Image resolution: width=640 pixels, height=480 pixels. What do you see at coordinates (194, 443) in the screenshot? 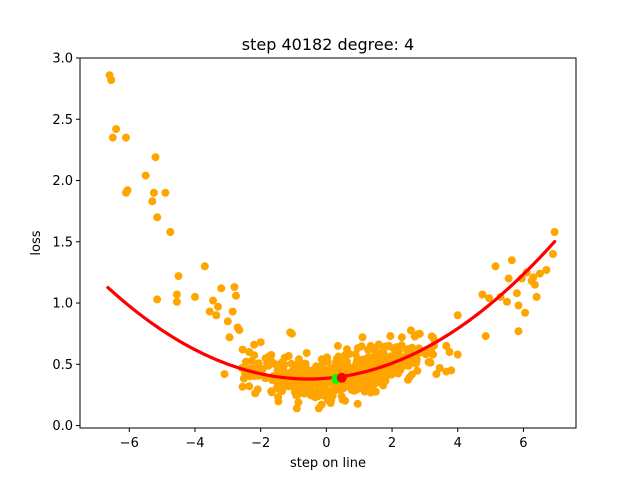
I see `x-tick-label: −4` at bounding box center [194, 443].